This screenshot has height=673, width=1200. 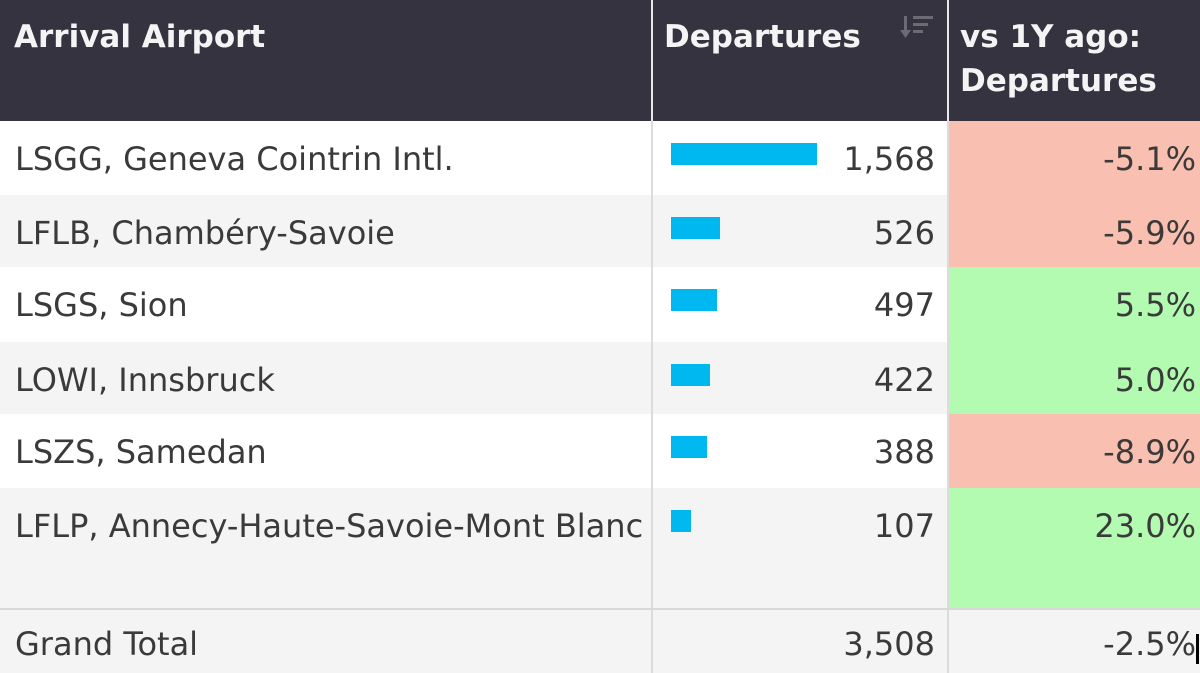 I want to click on departures-cell: 497, so click(x=799, y=304).